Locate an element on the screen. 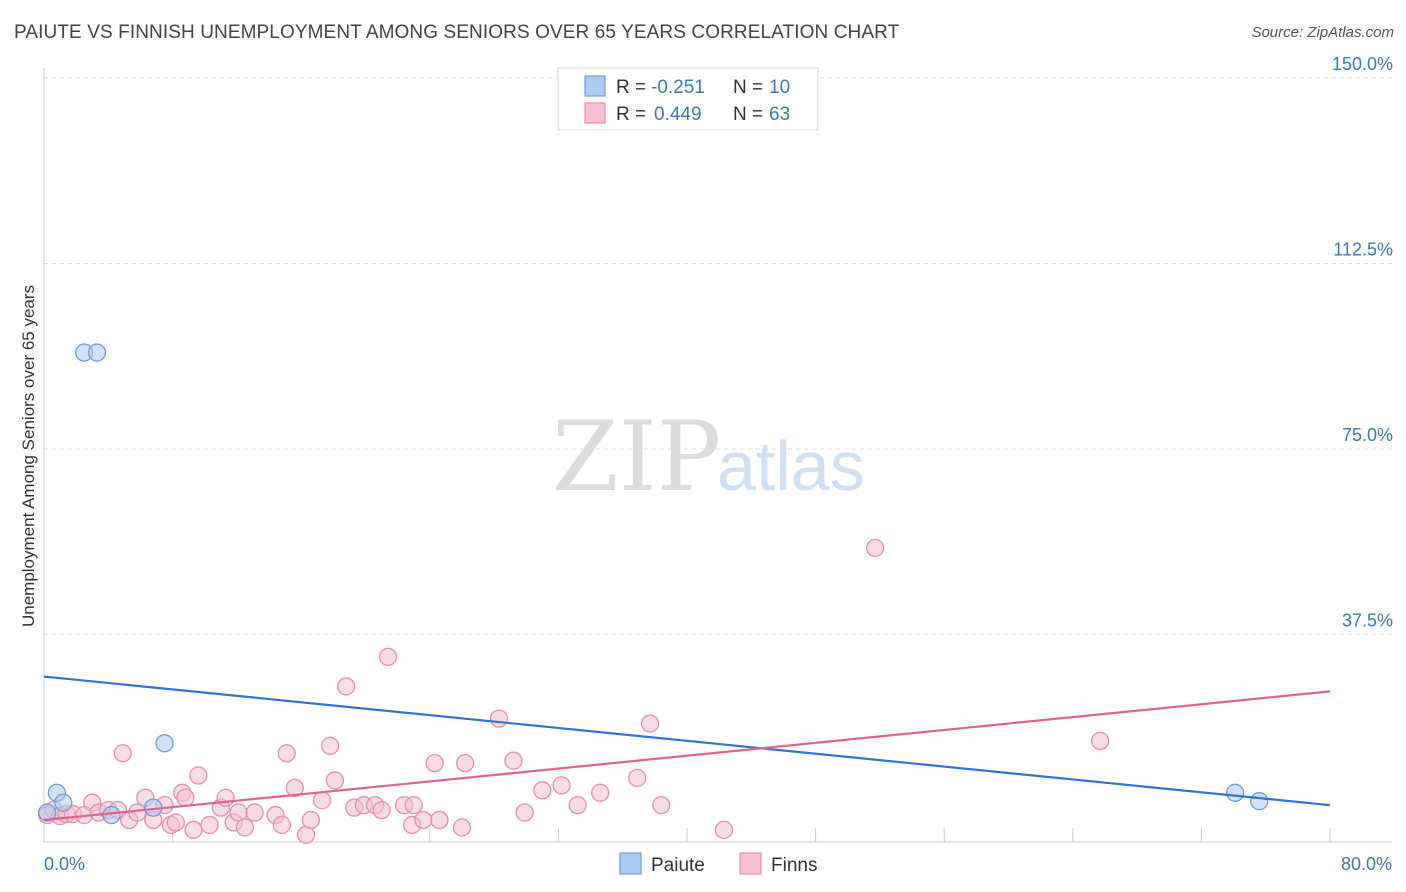 This screenshot has width=1406, height=892. y-axis-label: Unemployment Among Seniors over 65 years is located at coordinates (28, 456).